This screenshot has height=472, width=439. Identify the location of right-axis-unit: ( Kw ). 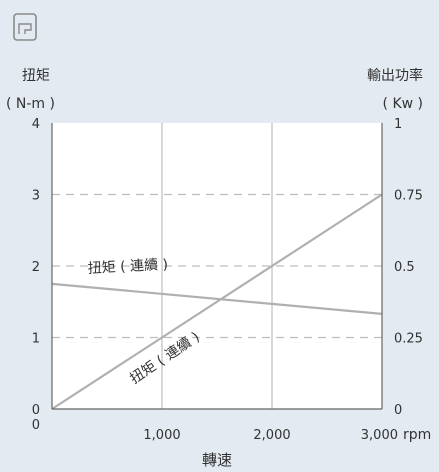
(403, 104).